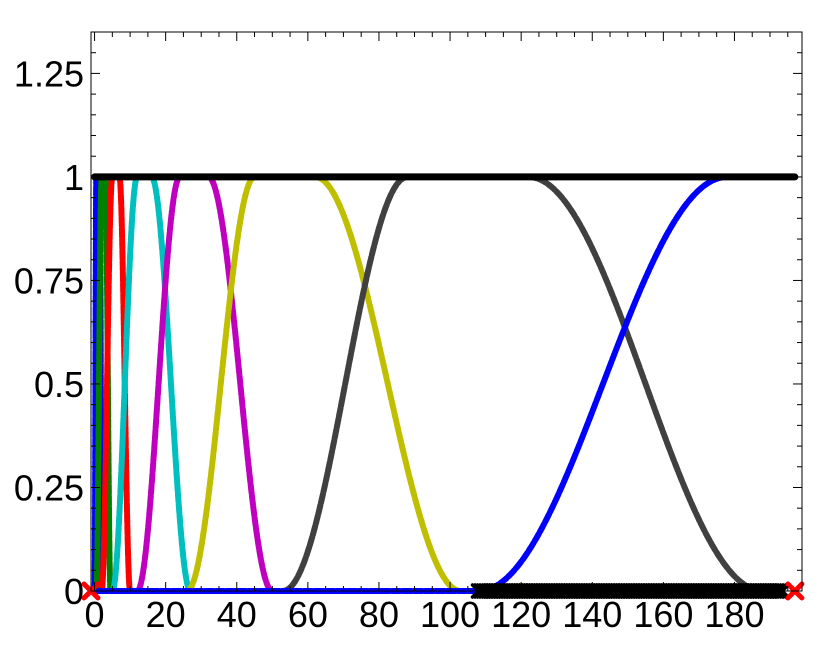 Image resolution: width=831 pixels, height=651 pixels. I want to click on x-tick-label: 0, so click(95, 614).